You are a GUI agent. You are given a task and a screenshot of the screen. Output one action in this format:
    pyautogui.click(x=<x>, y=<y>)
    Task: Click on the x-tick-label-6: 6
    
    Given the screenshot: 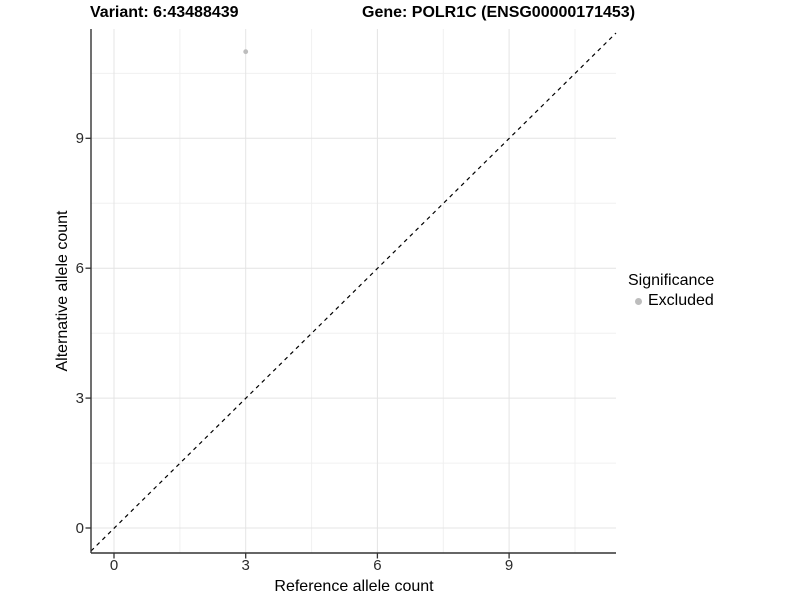 What is the action you would take?
    pyautogui.click(x=377, y=565)
    